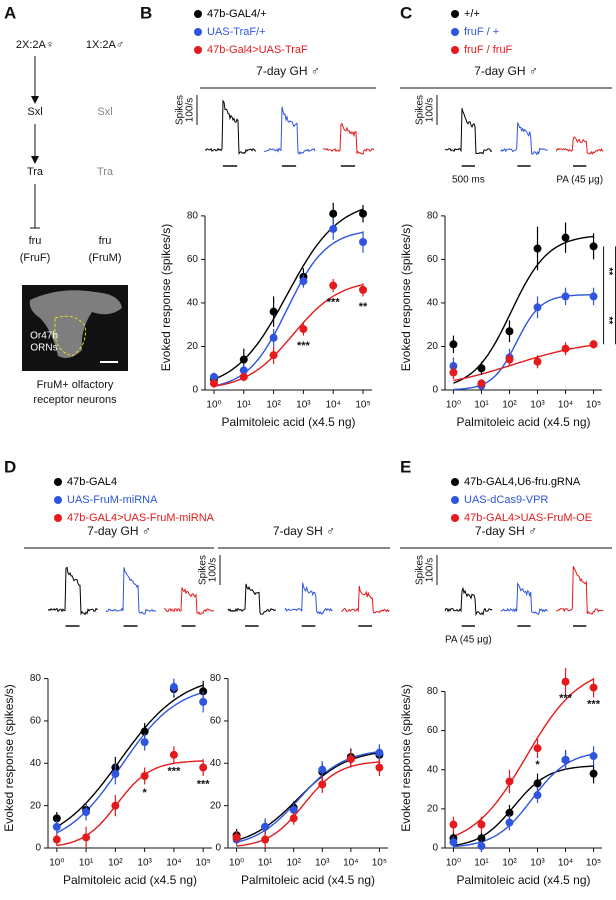  What do you see at coordinates (203, 570) in the screenshot?
I see `scale-label: Spikes` at bounding box center [203, 570].